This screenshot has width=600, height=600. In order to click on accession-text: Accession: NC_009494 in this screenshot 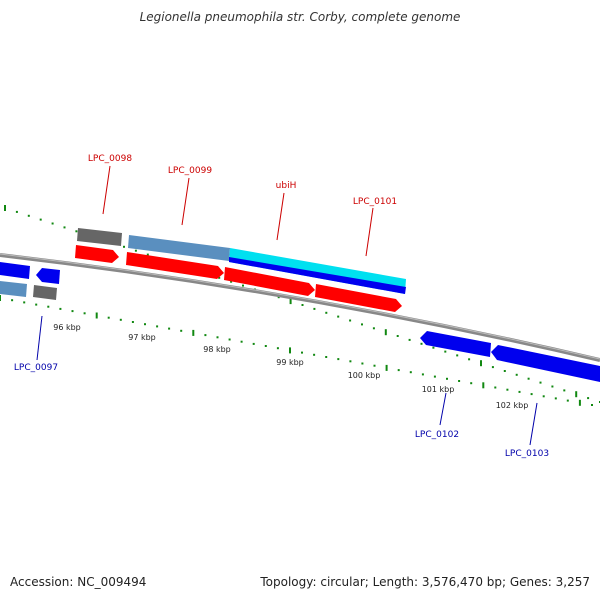, I will do `click(78, 582)`.